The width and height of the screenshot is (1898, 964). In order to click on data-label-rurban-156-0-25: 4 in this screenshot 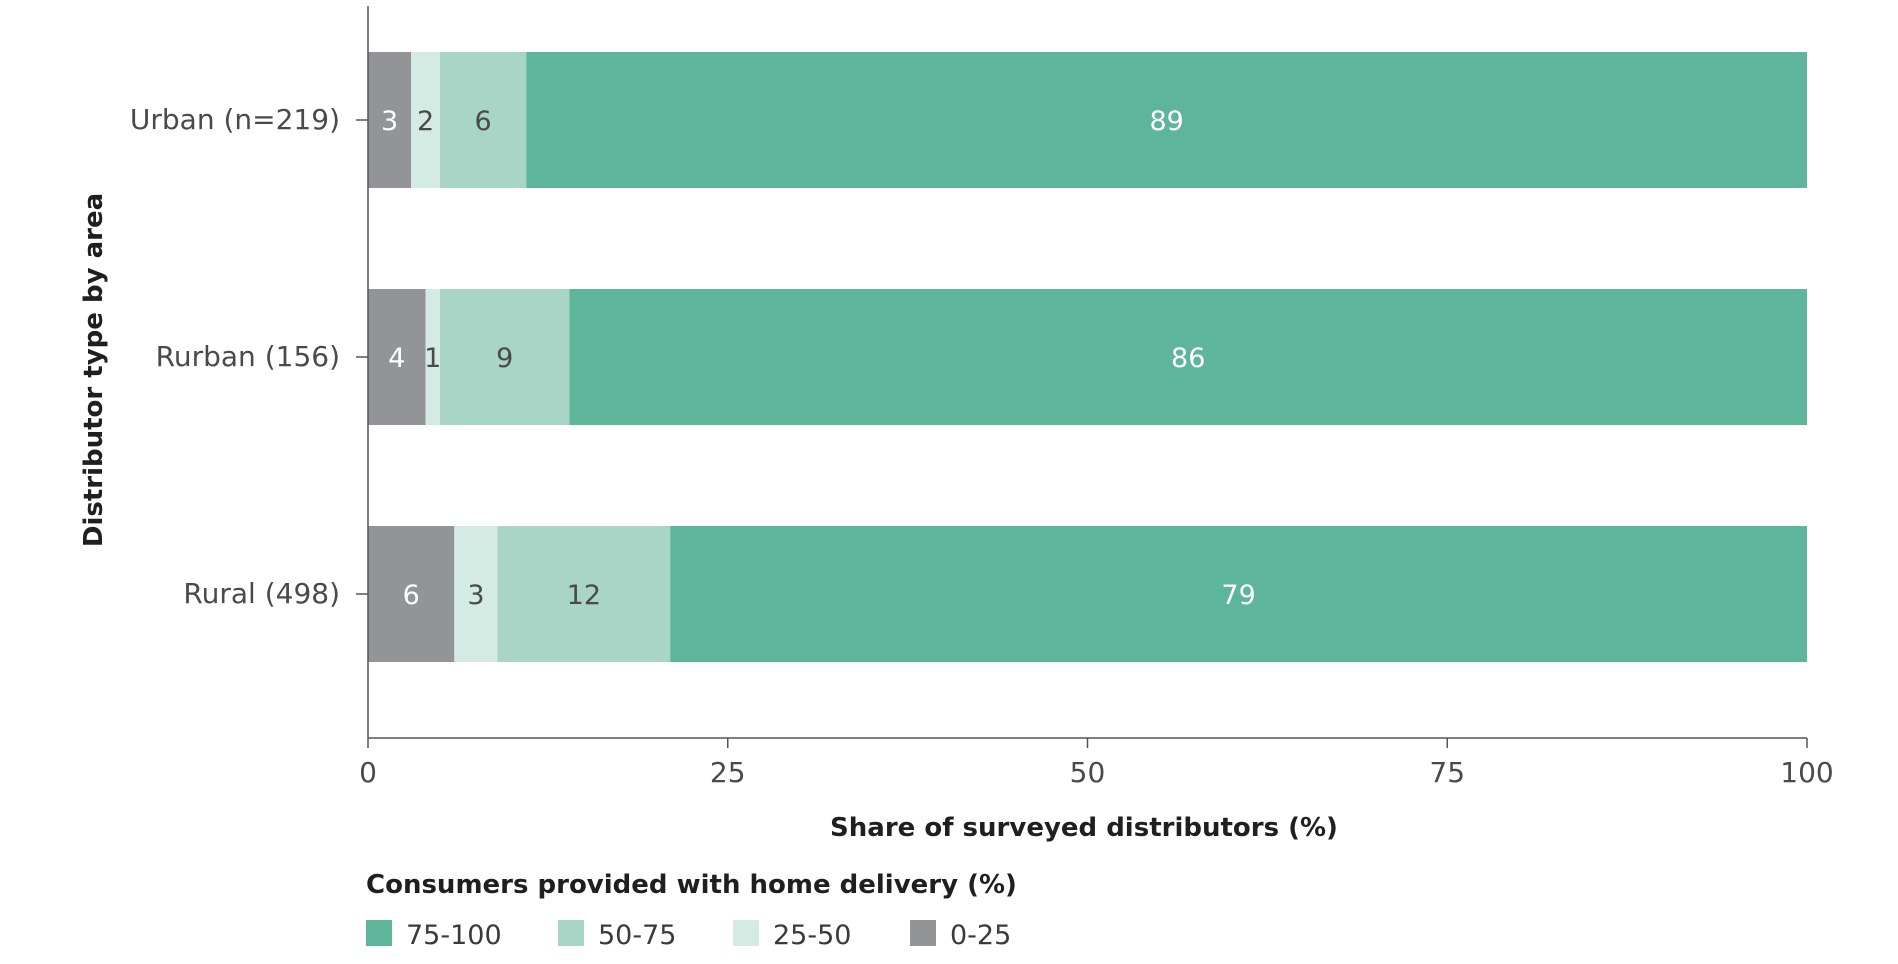, I will do `click(396, 358)`.